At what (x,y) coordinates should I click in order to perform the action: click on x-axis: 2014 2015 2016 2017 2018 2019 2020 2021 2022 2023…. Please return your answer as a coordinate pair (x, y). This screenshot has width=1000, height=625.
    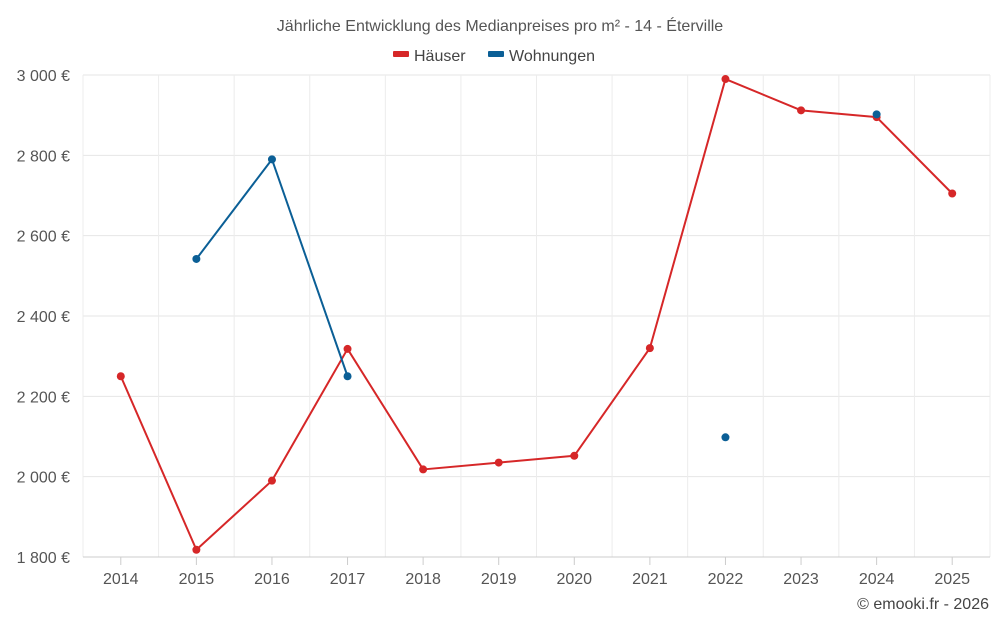
    Looking at the image, I should click on (536, 572).